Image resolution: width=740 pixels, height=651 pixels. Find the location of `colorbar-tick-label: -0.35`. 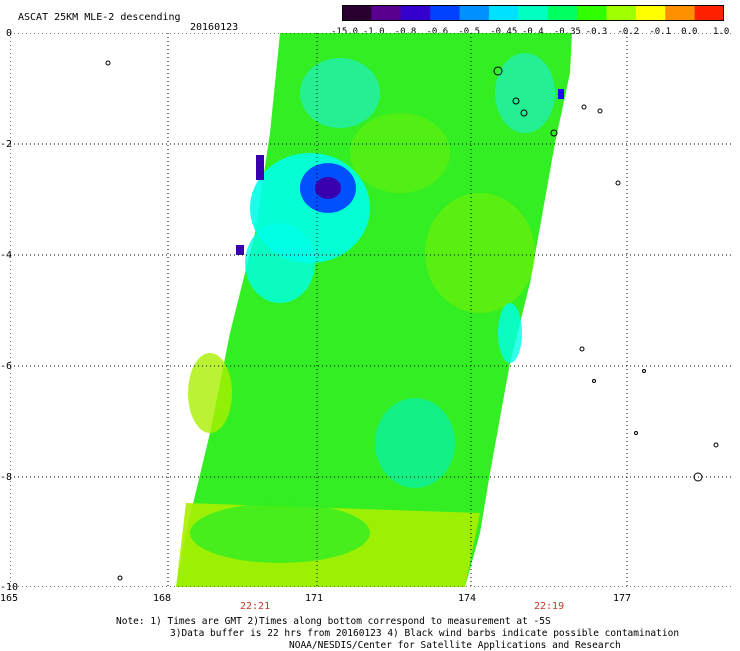

colorbar-tick-label: -0.35 is located at coordinates (567, 32).